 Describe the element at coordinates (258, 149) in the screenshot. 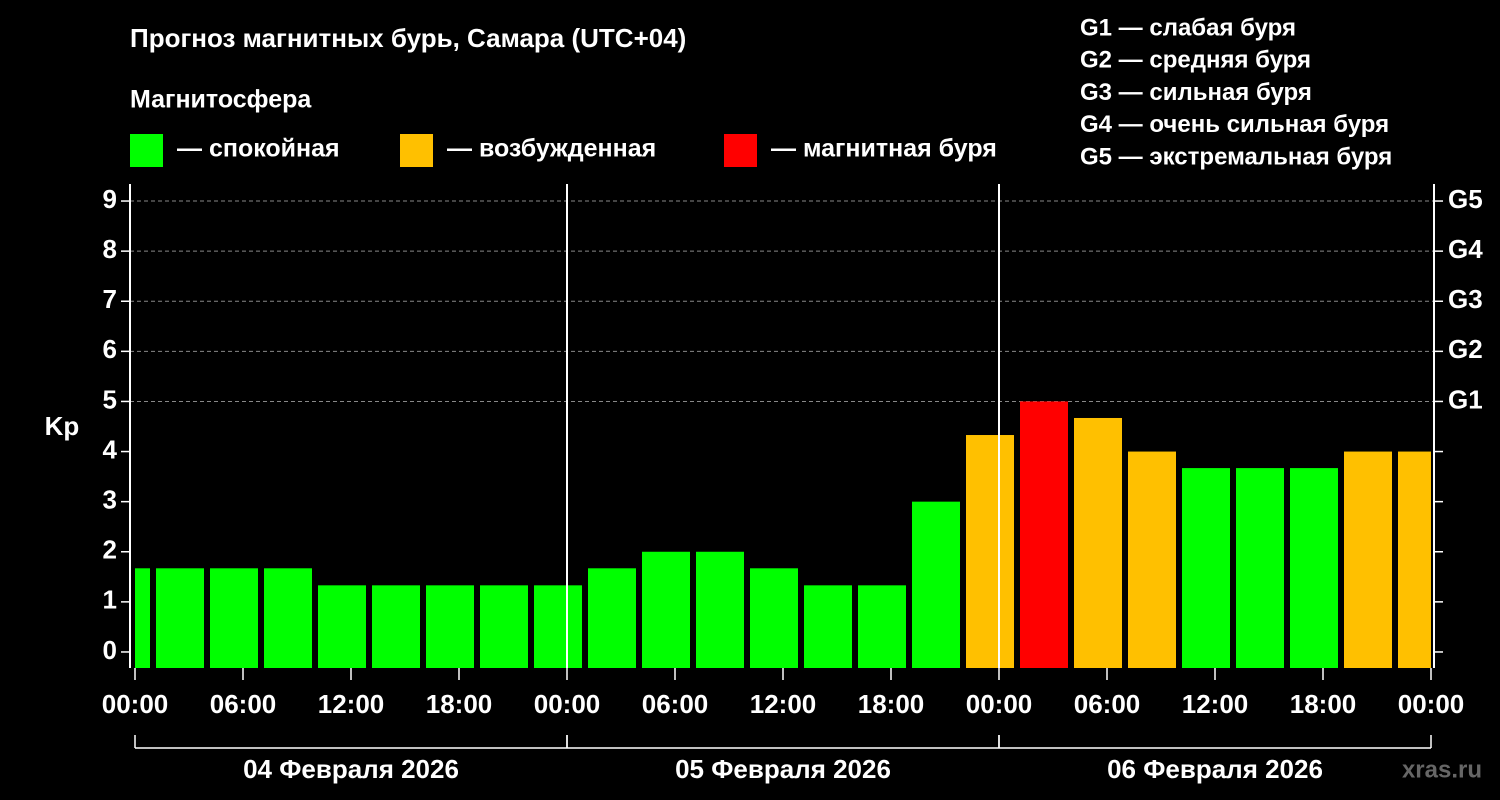

I see `legend-label: — спокойная` at that location.